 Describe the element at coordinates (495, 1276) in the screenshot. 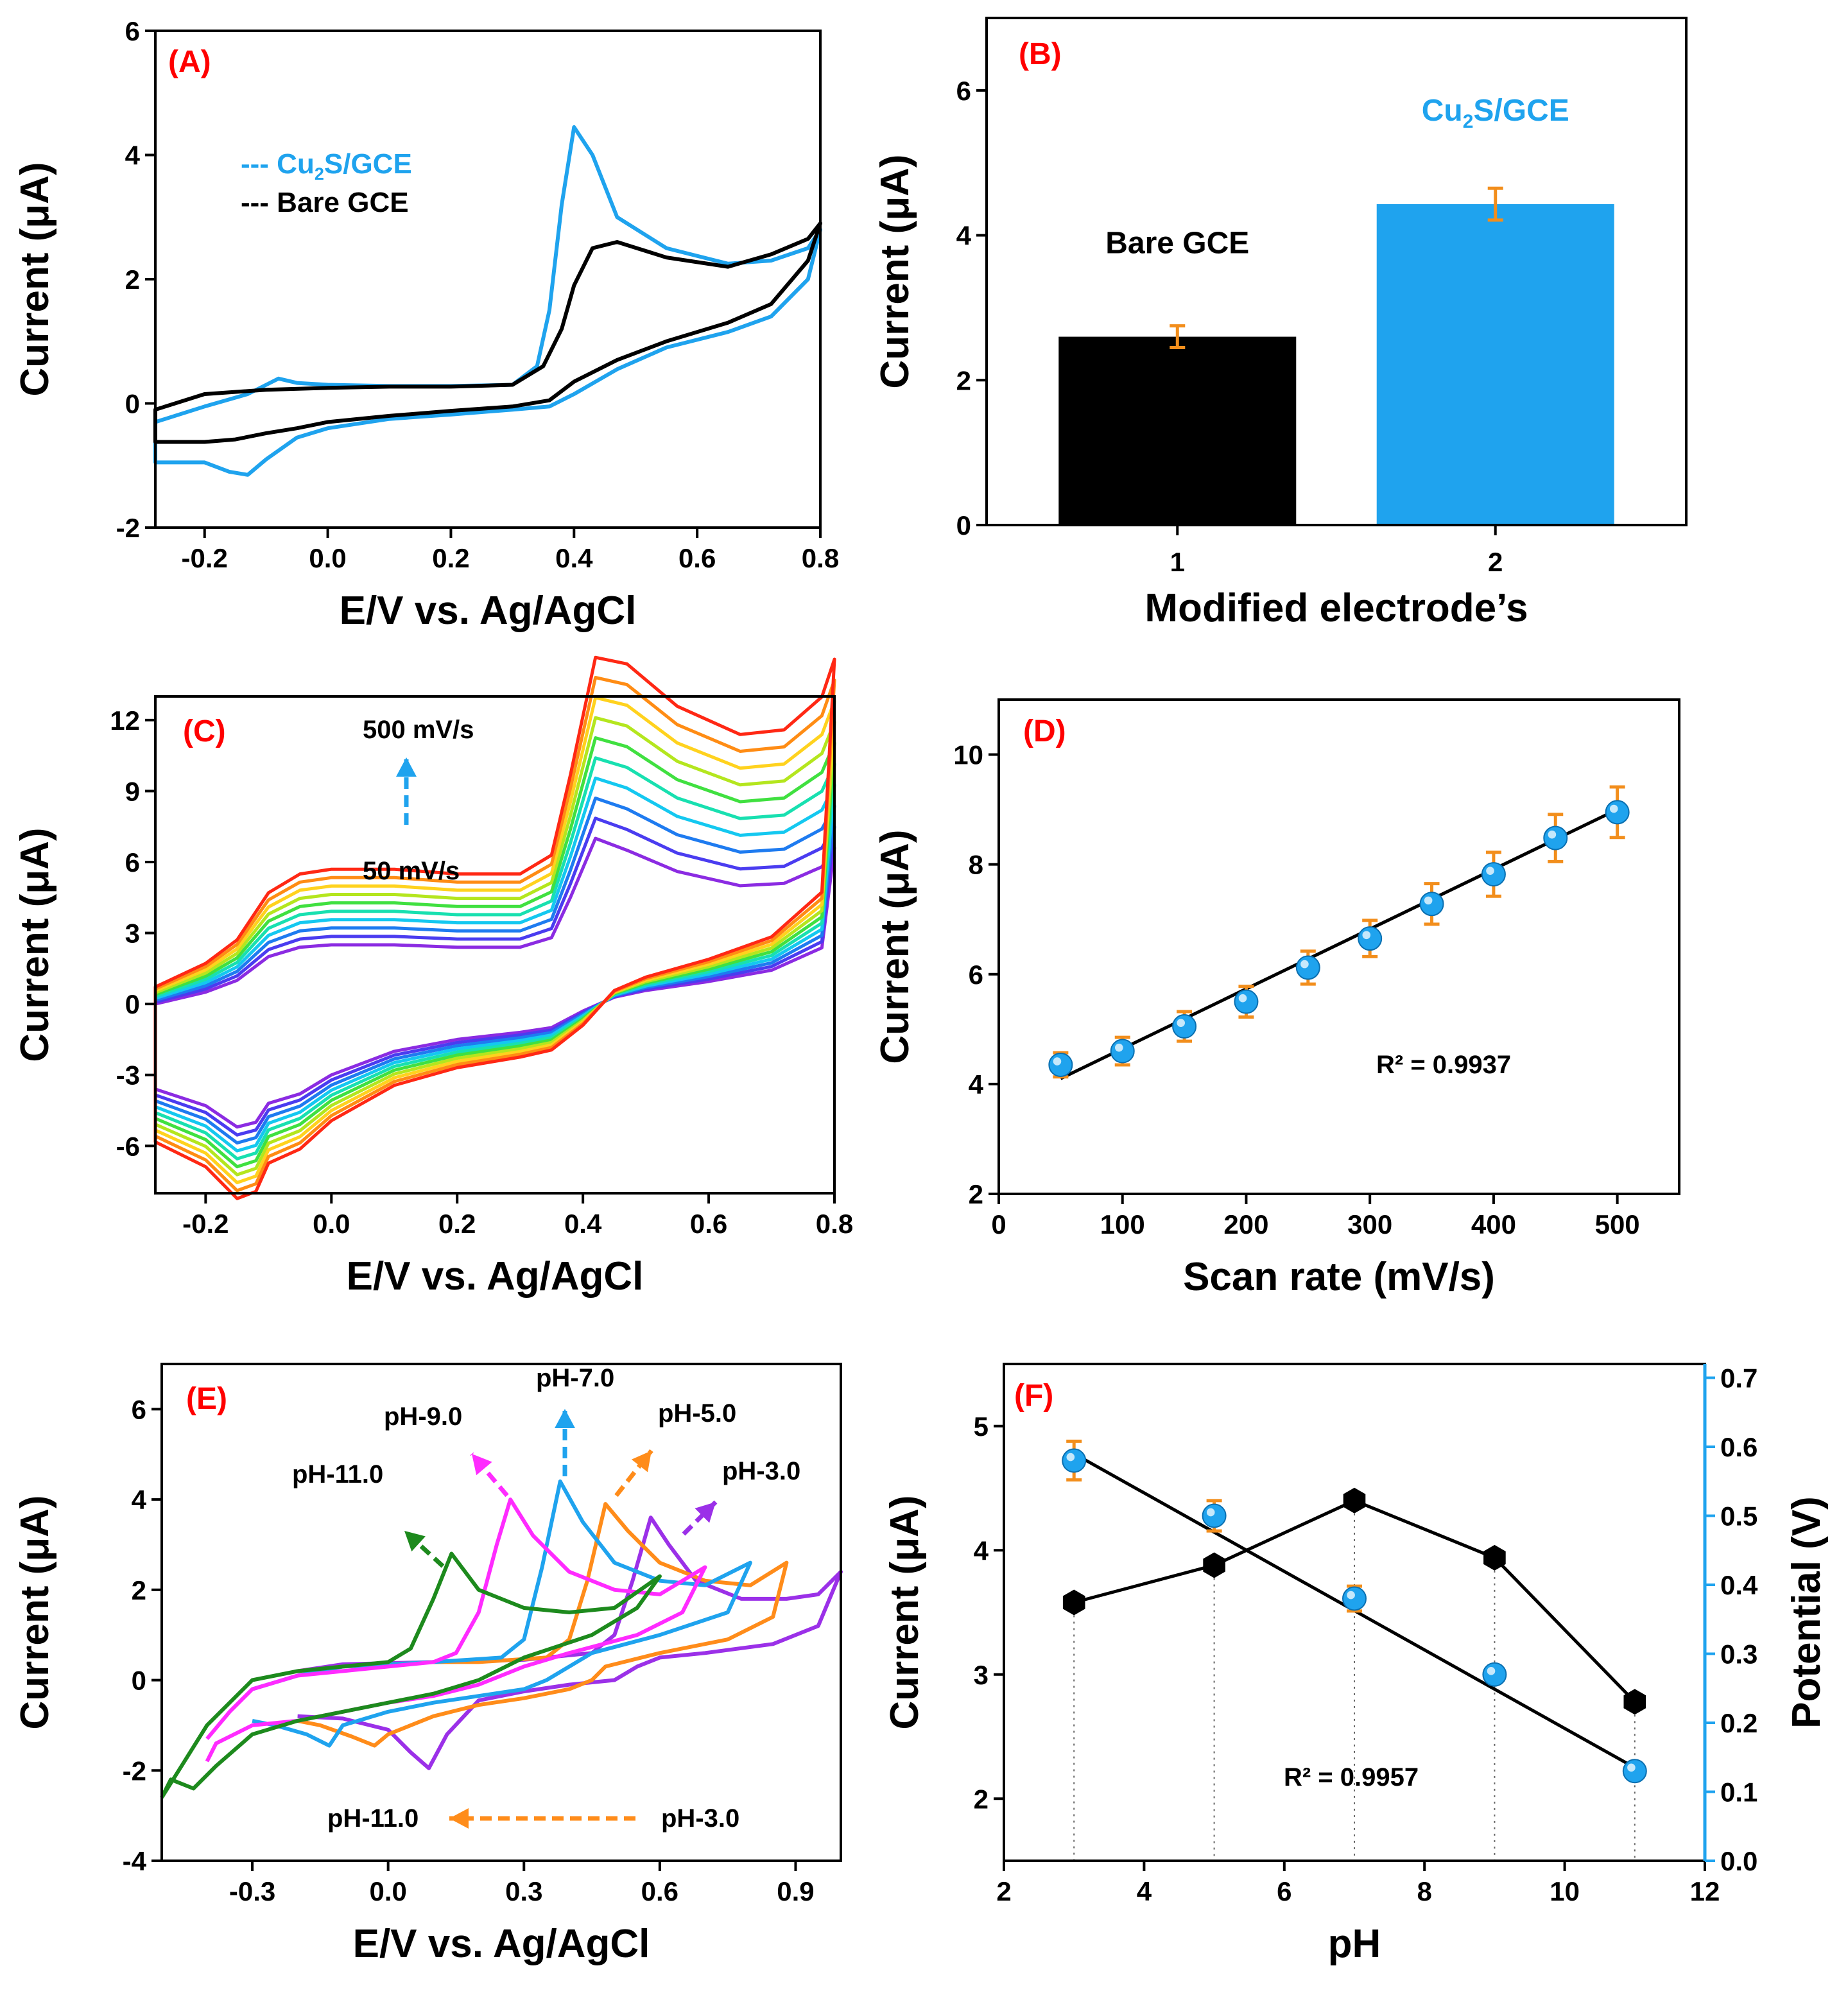

I see `panel-c-x-axis-title: E/V vs. Ag/AgCl` at that location.